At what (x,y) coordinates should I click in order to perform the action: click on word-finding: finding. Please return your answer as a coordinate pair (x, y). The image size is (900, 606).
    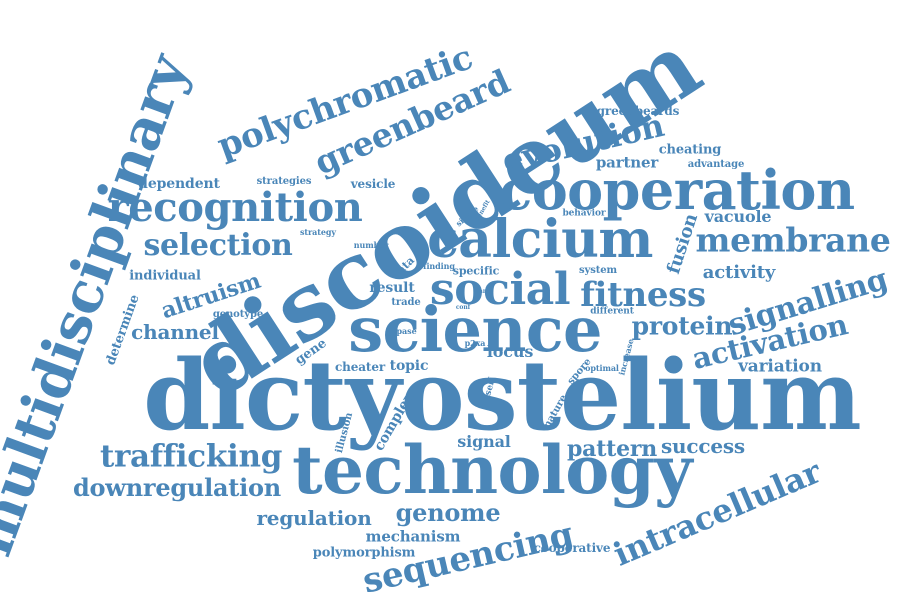
    Looking at the image, I should click on (439, 266).